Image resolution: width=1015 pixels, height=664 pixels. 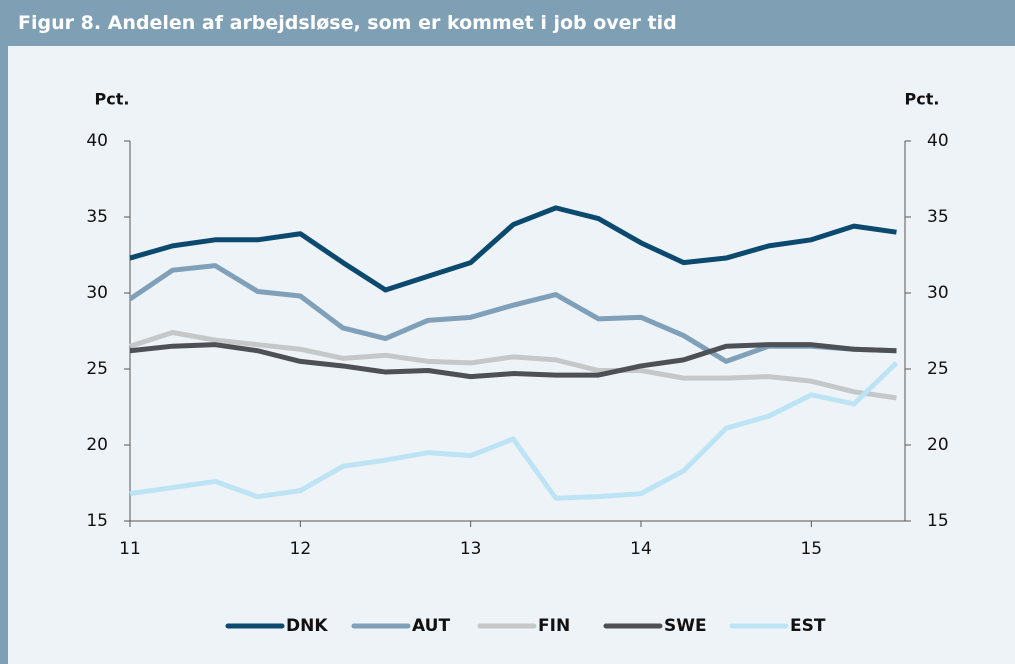 What do you see at coordinates (97, 445) in the screenshot?
I see `y-tick-label: 20` at bounding box center [97, 445].